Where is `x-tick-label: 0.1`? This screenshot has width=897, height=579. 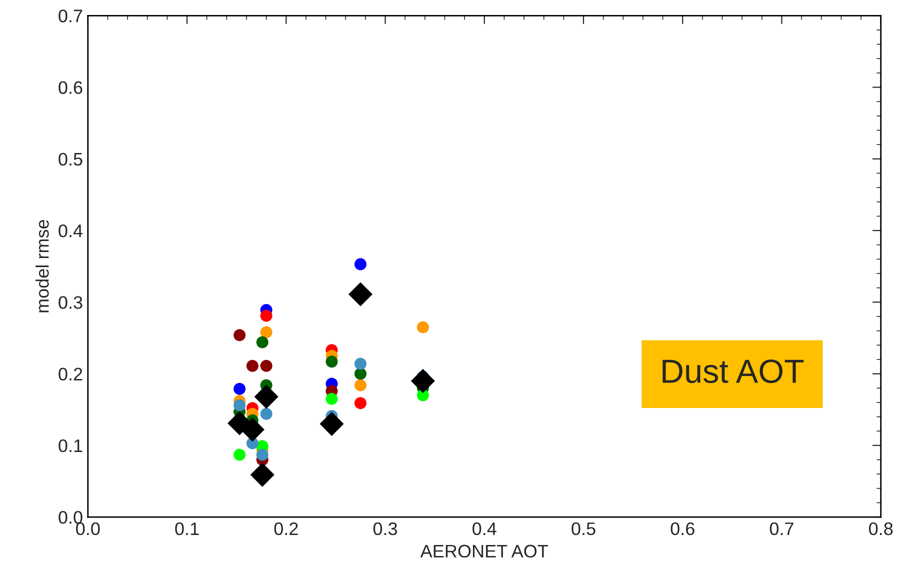 x-tick-label: 0.1 is located at coordinates (187, 529).